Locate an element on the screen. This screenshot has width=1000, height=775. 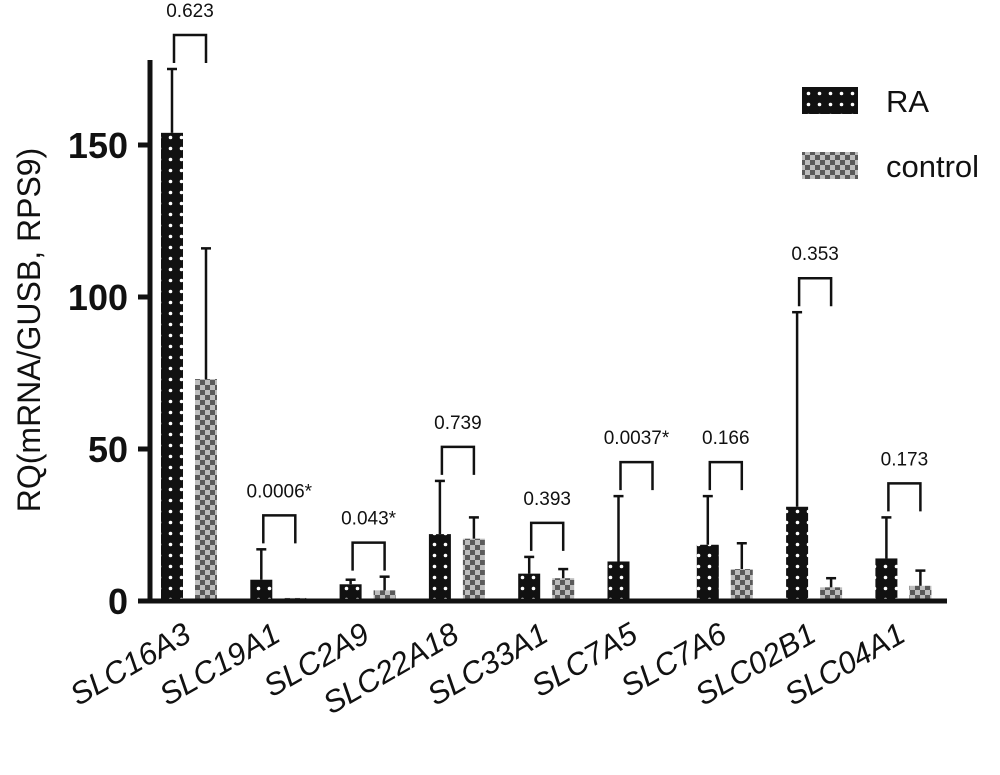
bar-ra-slc22a18 is located at coordinates (439, 567).